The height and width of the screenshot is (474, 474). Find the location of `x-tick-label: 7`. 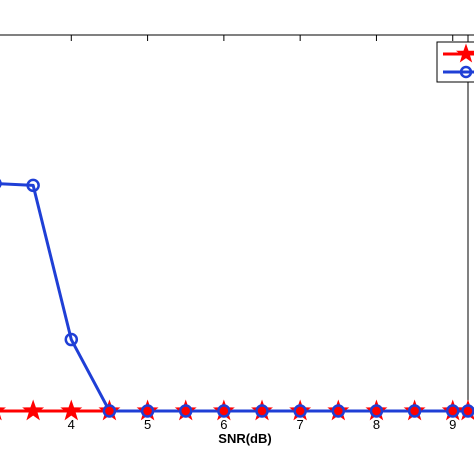

x-tick-label: 7 is located at coordinates (300, 424).